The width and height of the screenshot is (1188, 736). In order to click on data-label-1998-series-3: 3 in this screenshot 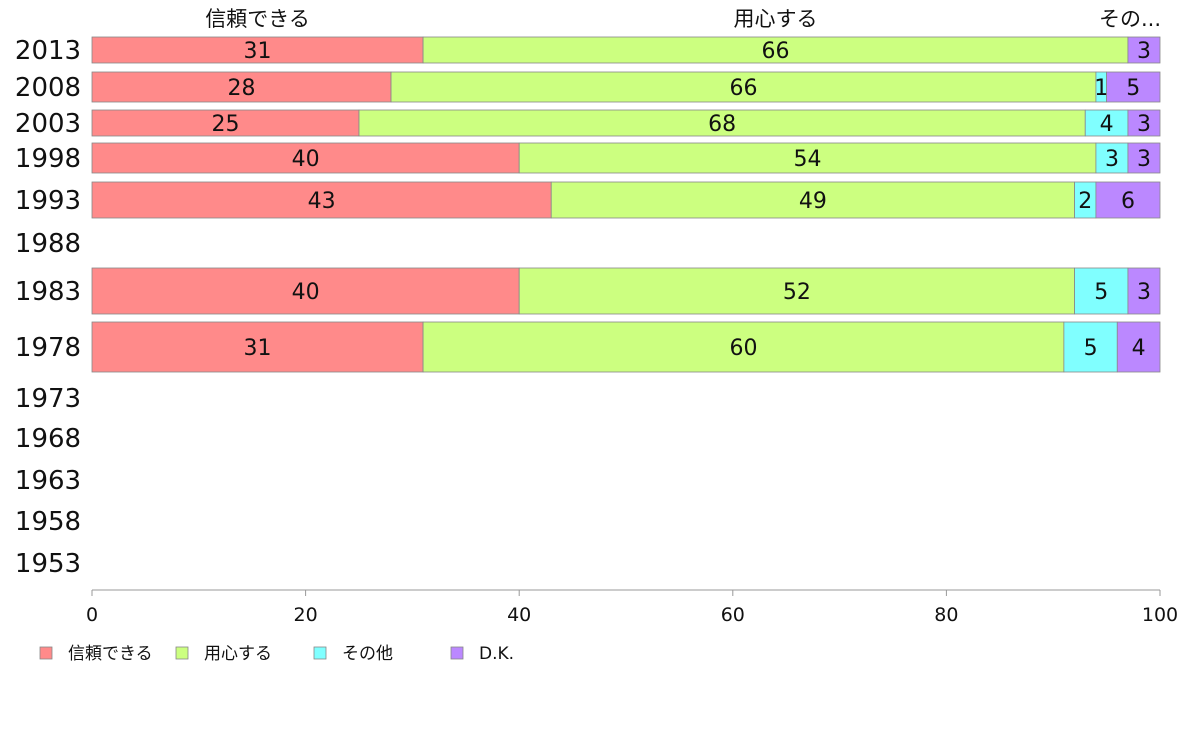, I will do `click(1144, 159)`.